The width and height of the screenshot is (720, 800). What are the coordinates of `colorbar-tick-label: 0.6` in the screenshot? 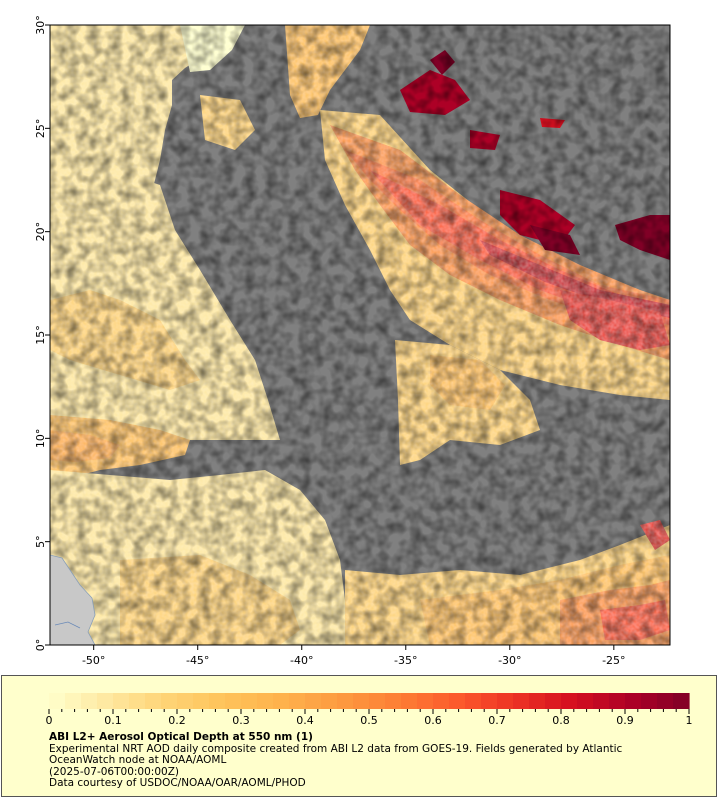 It's located at (433, 720).